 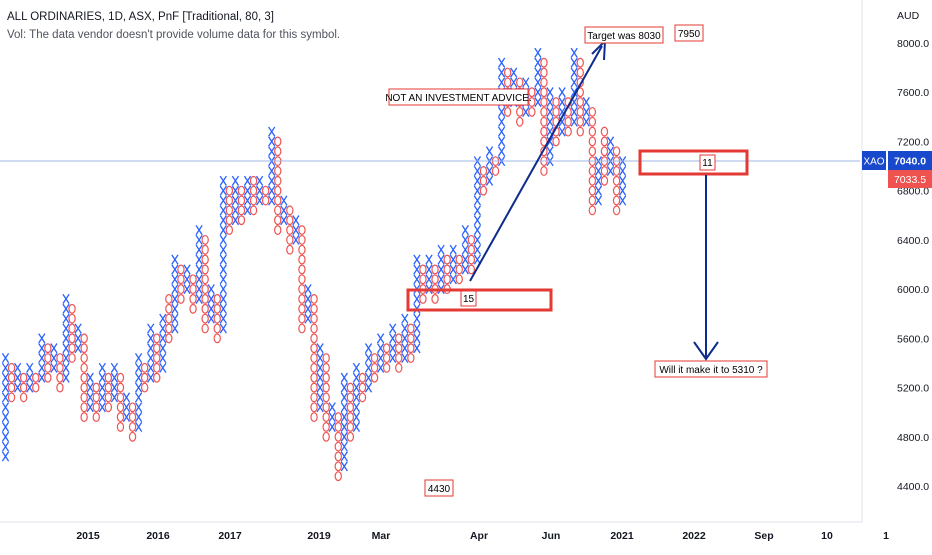 I want to click on time-tick-label: Sep, so click(x=763, y=536).